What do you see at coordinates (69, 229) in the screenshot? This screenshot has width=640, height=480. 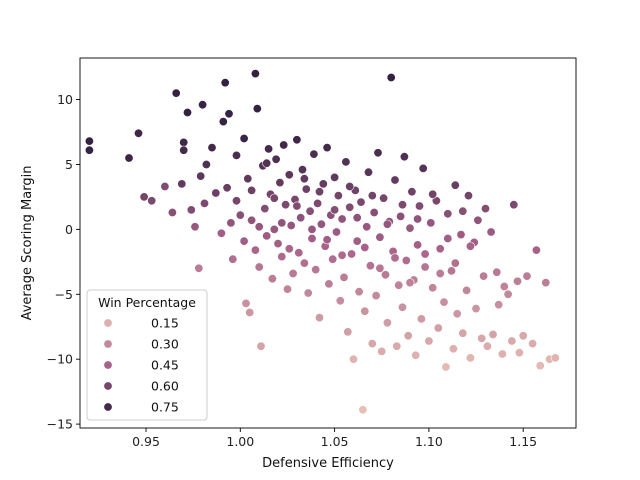 I see `y-tick-label: 0` at bounding box center [69, 229].